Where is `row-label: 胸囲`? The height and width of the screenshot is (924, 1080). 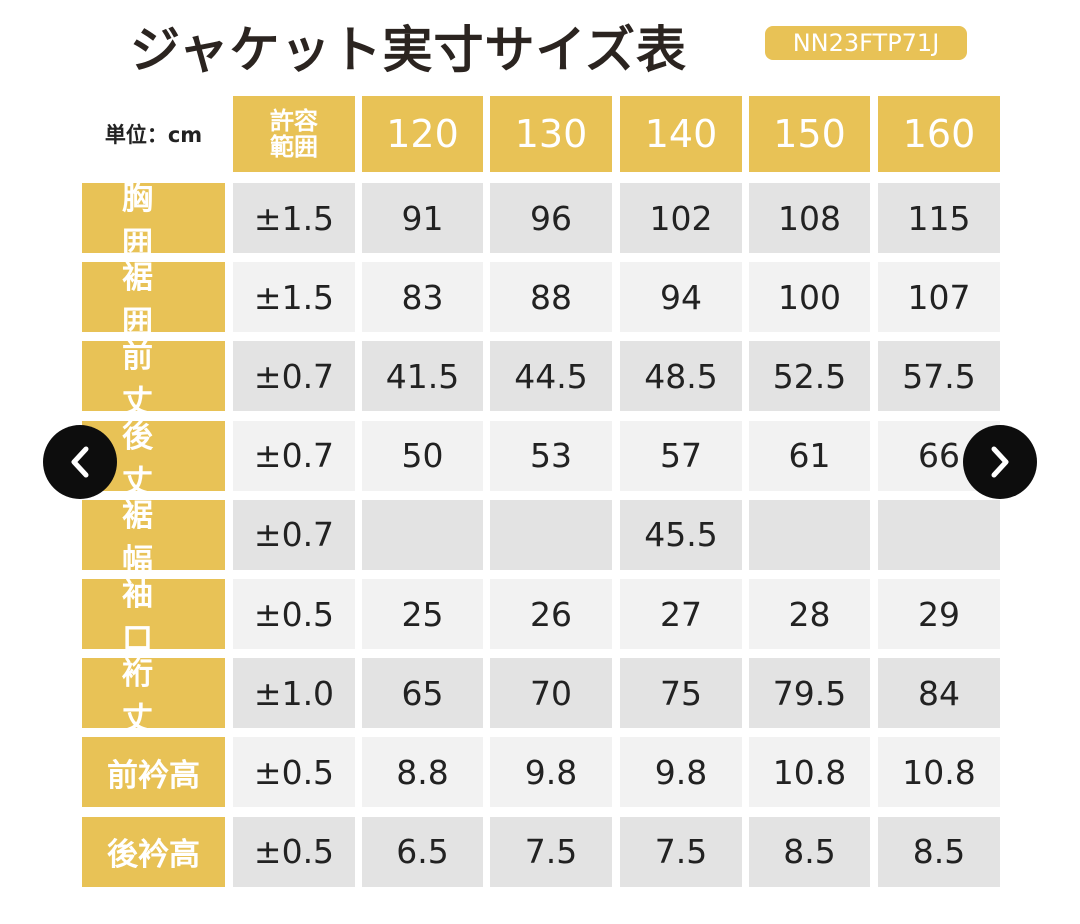
row-label: 胸囲 is located at coordinates (153, 221).